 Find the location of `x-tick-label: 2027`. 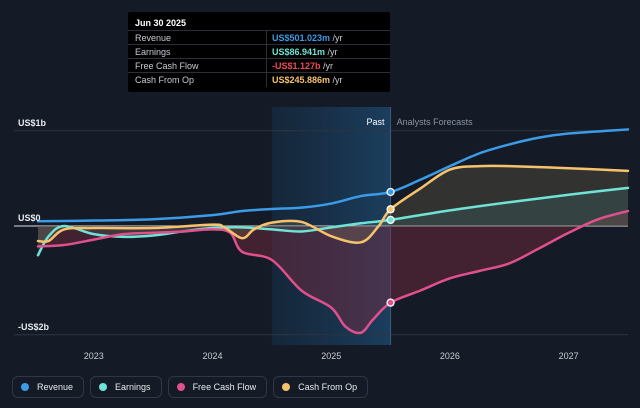

x-tick-label: 2027 is located at coordinates (569, 356).